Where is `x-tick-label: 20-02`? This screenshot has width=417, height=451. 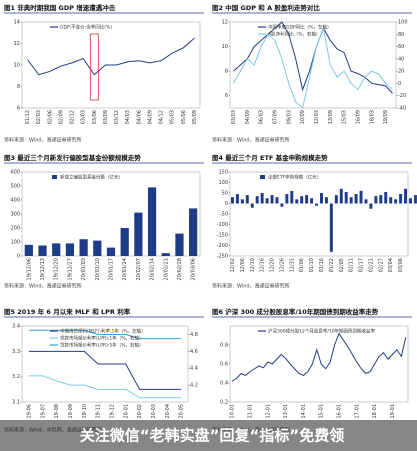 x-tick-label: 20-02 is located at coordinates (140, 411).